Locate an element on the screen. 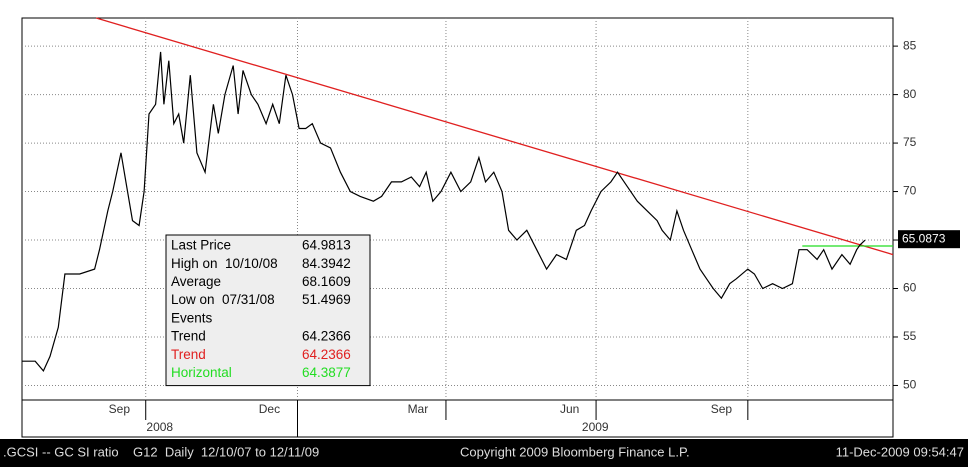  stats-value: 64.3877 is located at coordinates (326, 372).